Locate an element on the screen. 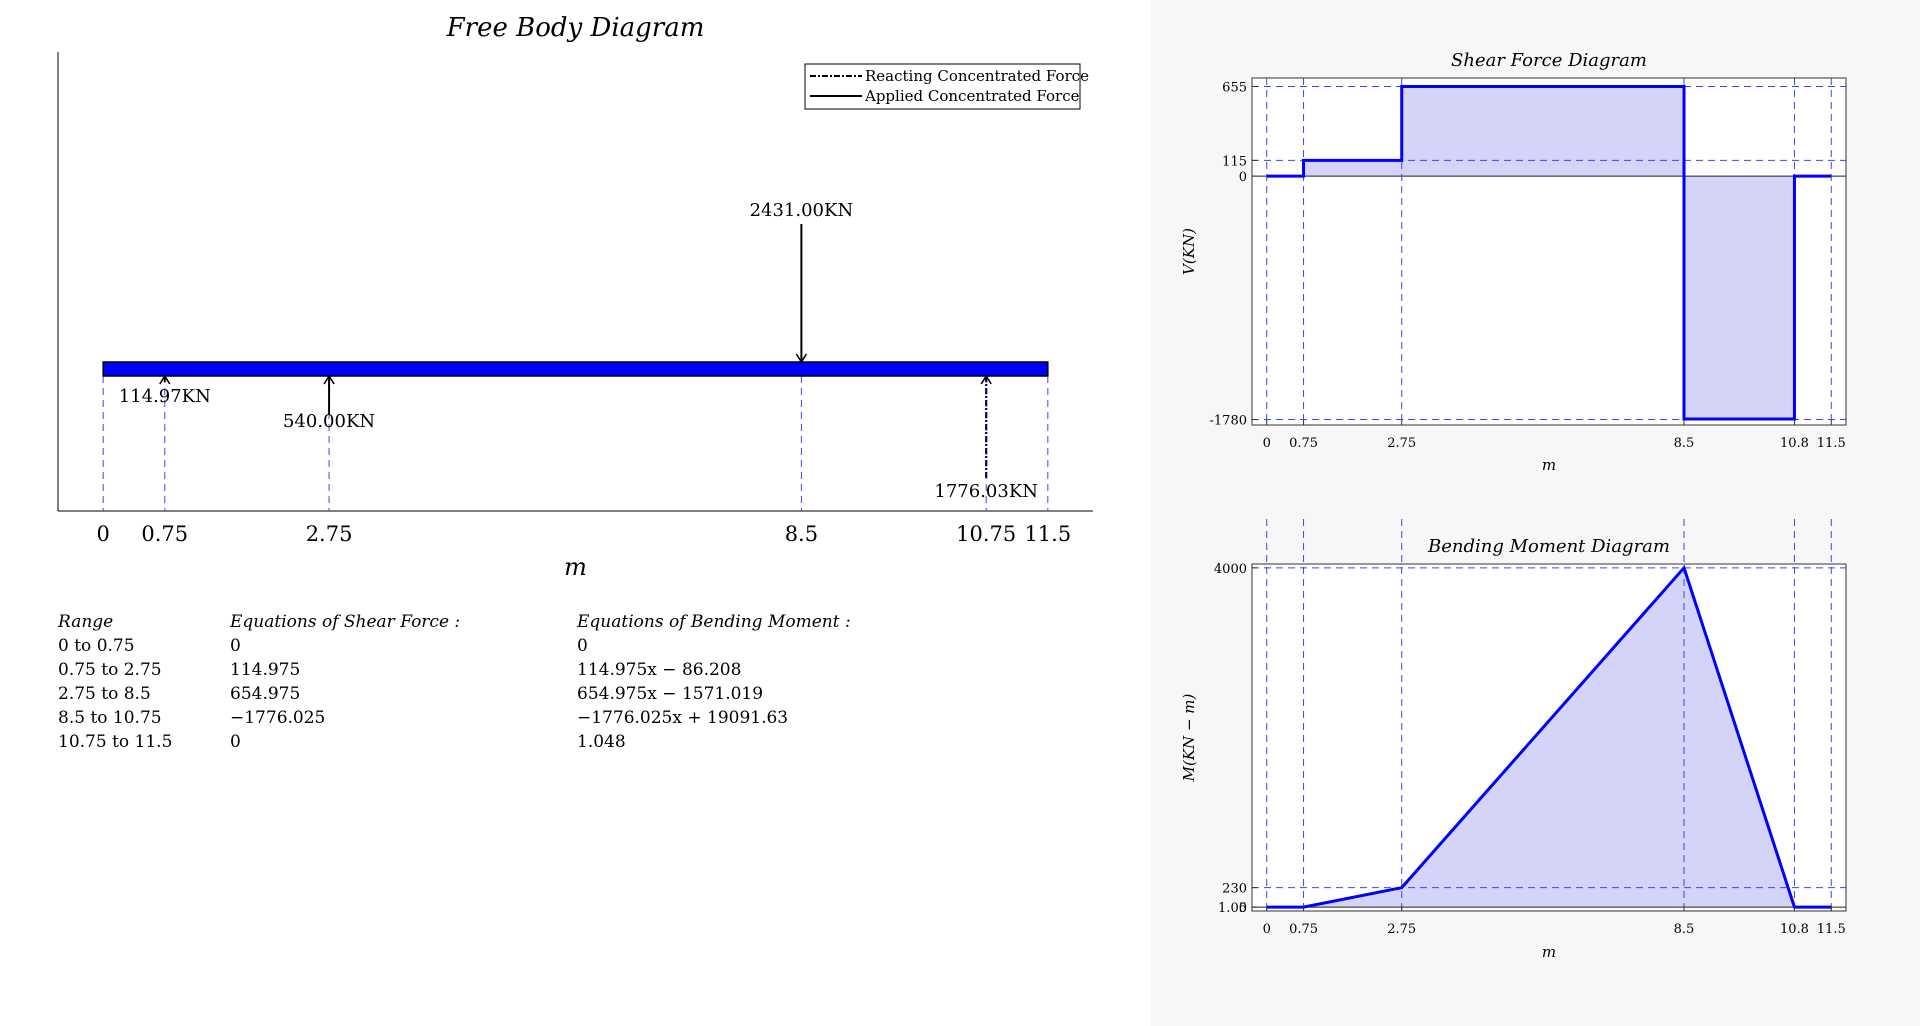 The width and height of the screenshot is (1920, 1026). range-cell: 2.75 to 8.5 is located at coordinates (104, 694).